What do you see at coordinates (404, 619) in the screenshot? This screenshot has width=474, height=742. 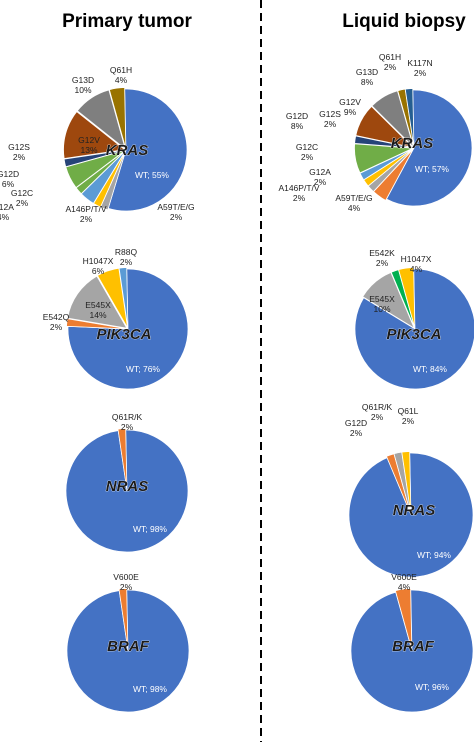 I see `braf-liquid-slice-v600e` at bounding box center [404, 619].